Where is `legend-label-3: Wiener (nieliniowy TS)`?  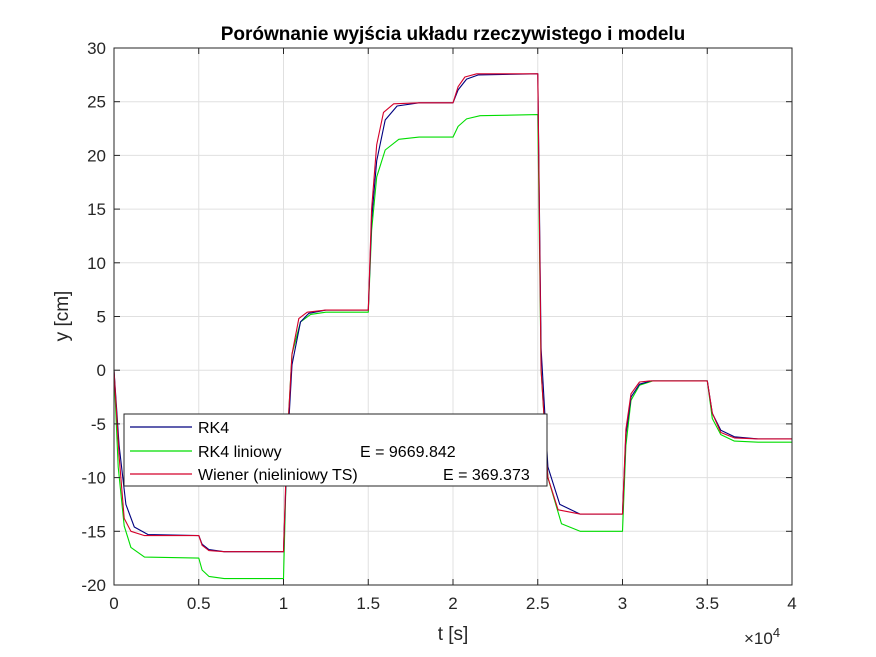
legend-label-3: Wiener (nieliniowy TS) is located at coordinates (278, 475).